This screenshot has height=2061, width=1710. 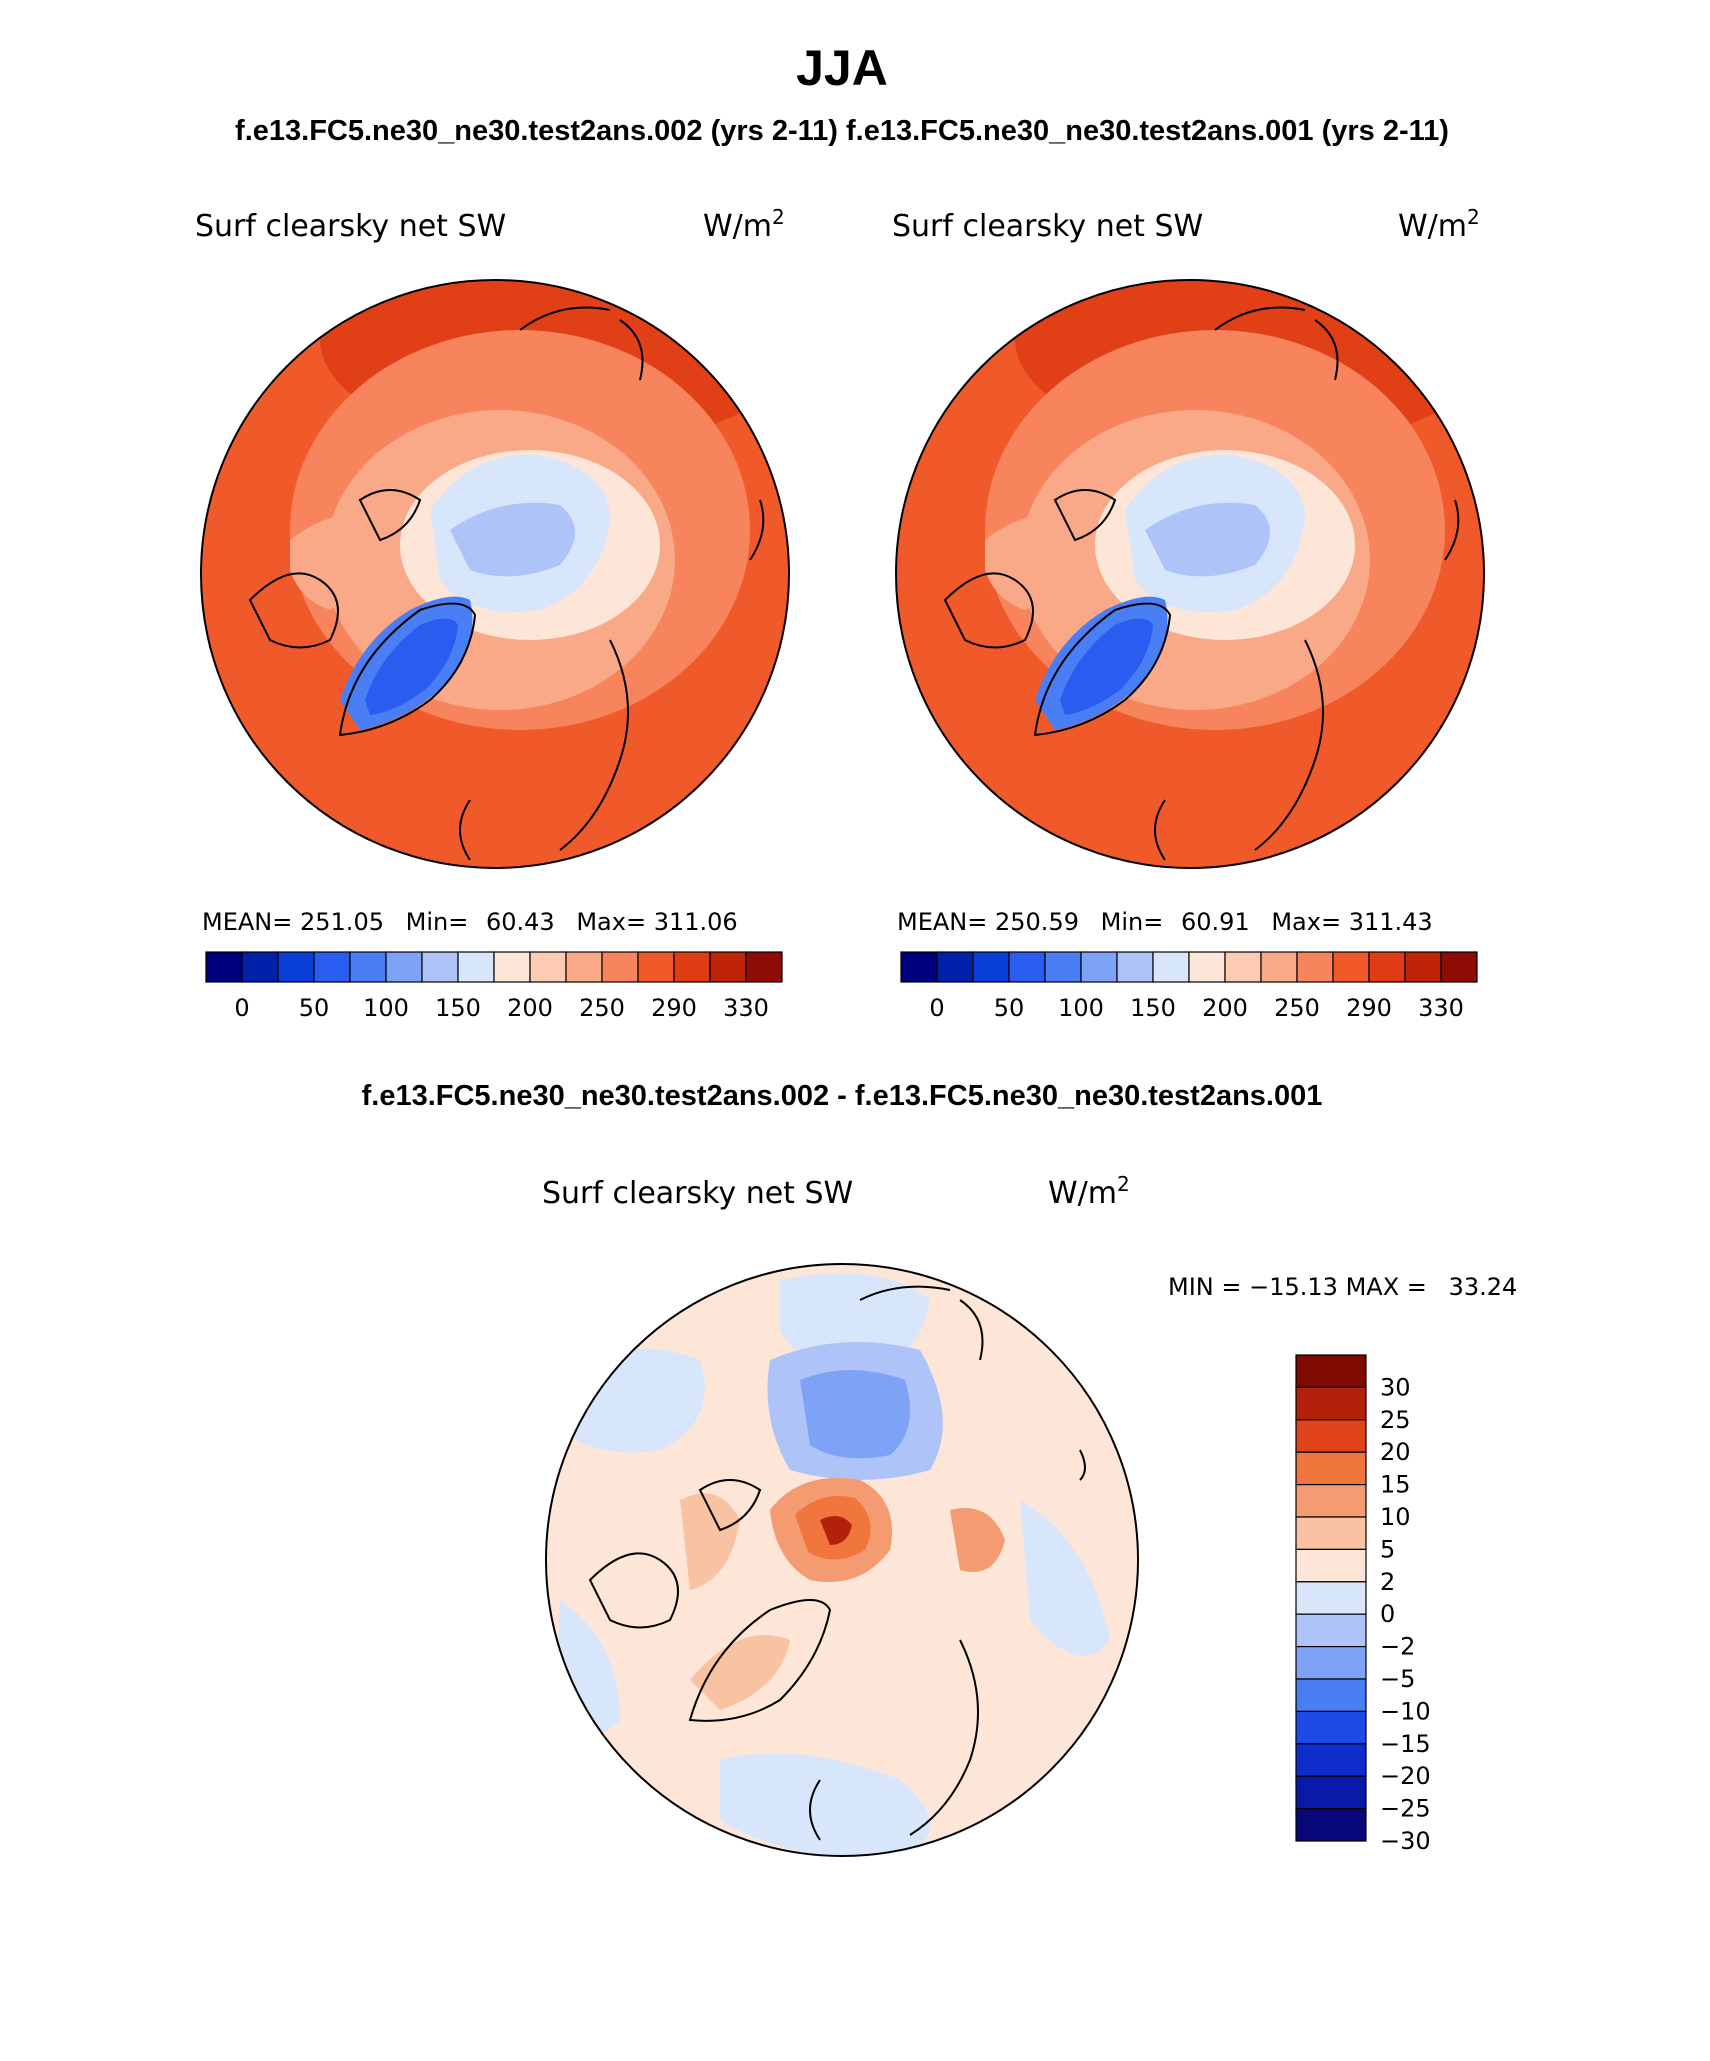 What do you see at coordinates (1397, 1647) in the screenshot?
I see `colorbar-tick-label: −2` at bounding box center [1397, 1647].